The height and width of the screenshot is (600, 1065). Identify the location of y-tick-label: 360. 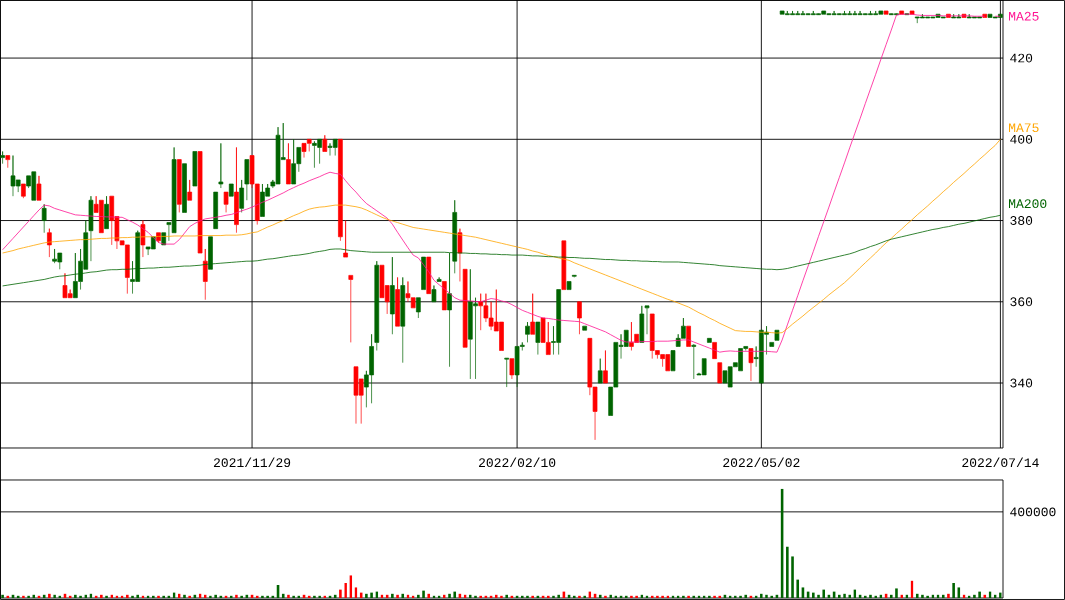
(1021, 302).